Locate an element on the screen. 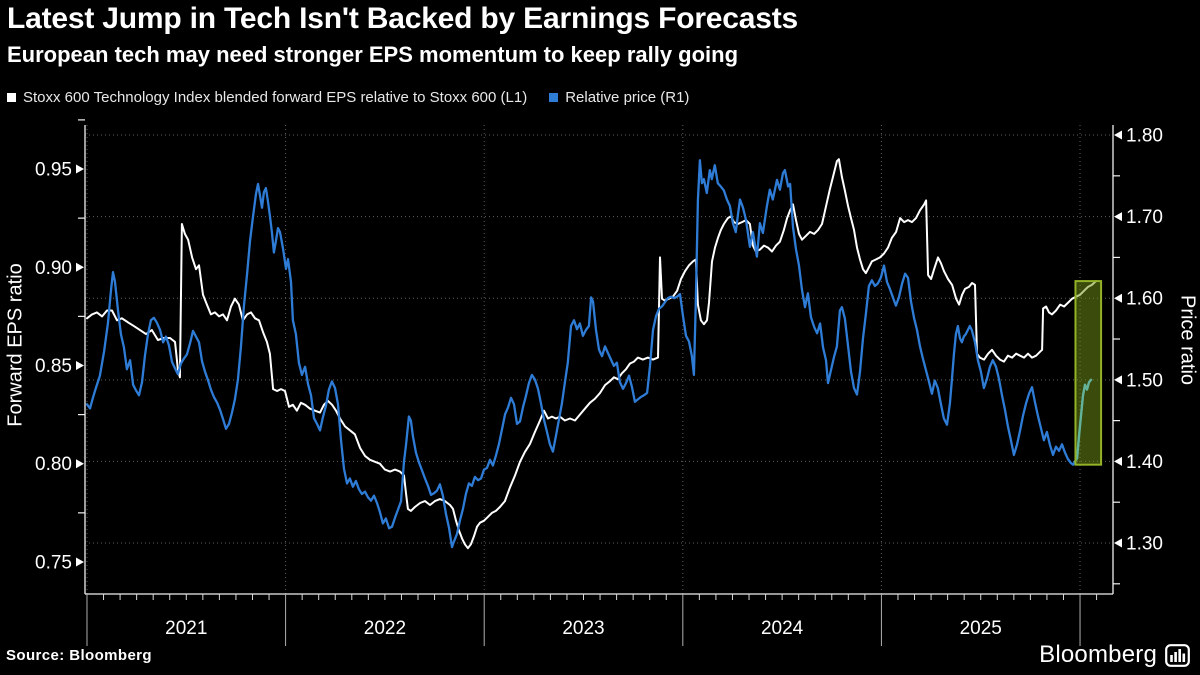  legend-label-price: Relative price (R1) is located at coordinates (627, 97).